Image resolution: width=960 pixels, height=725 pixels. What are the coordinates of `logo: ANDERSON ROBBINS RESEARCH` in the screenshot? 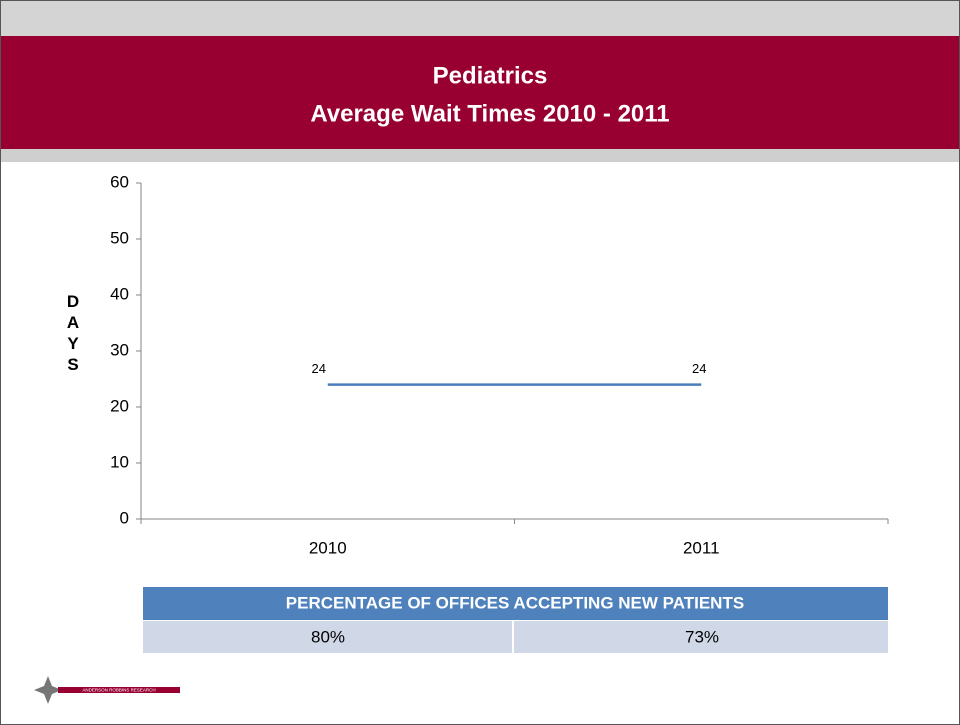 It's located at (107, 690).